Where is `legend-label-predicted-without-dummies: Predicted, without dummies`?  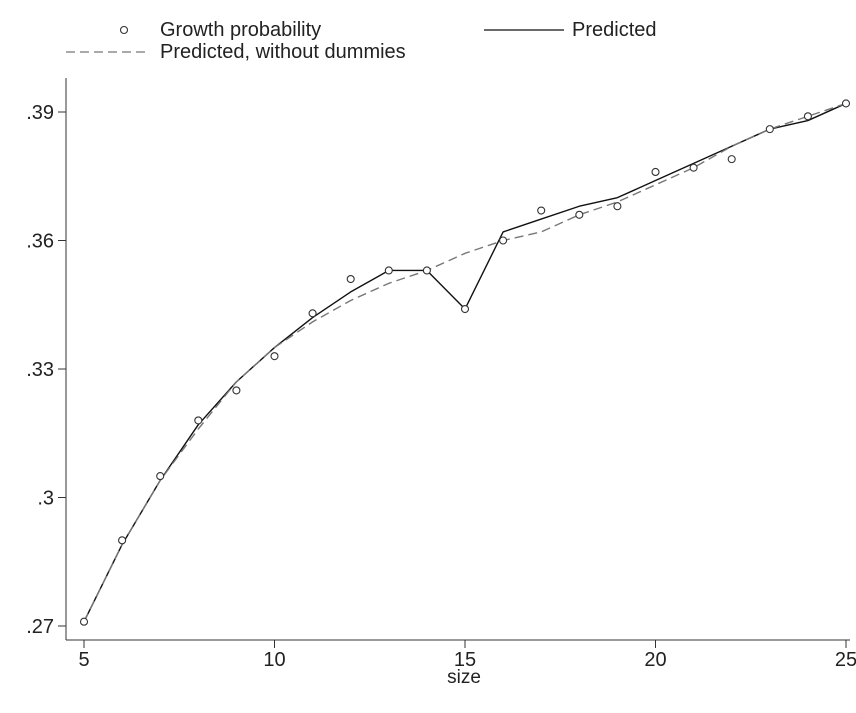
legend-label-predicted-without-dummies: Predicted, without dummies is located at coordinates (283, 52).